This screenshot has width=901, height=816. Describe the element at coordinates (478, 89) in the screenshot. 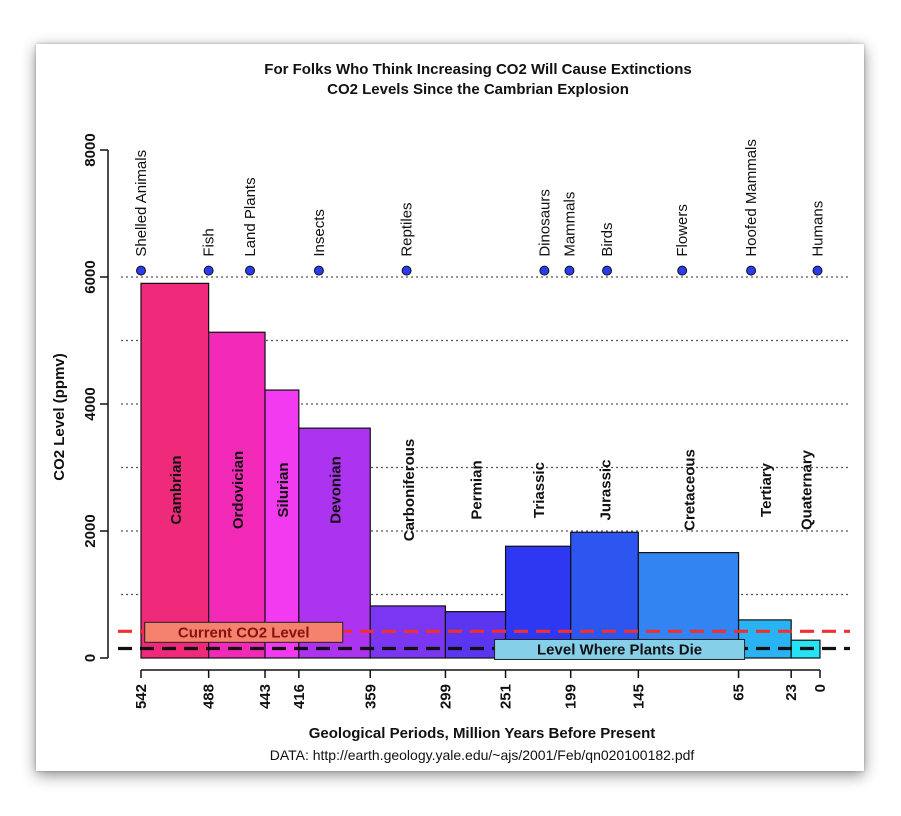

I see `chart-subtitle: CO2 Levels Since the Cambrian Explosion` at that location.